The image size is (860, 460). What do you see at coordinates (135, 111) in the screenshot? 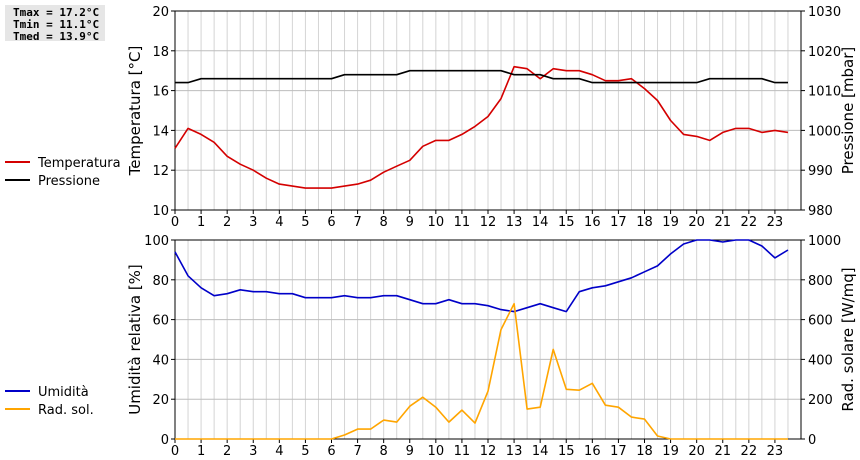
I see `left-axis-label: Temperatura [°C]` at bounding box center [135, 111].